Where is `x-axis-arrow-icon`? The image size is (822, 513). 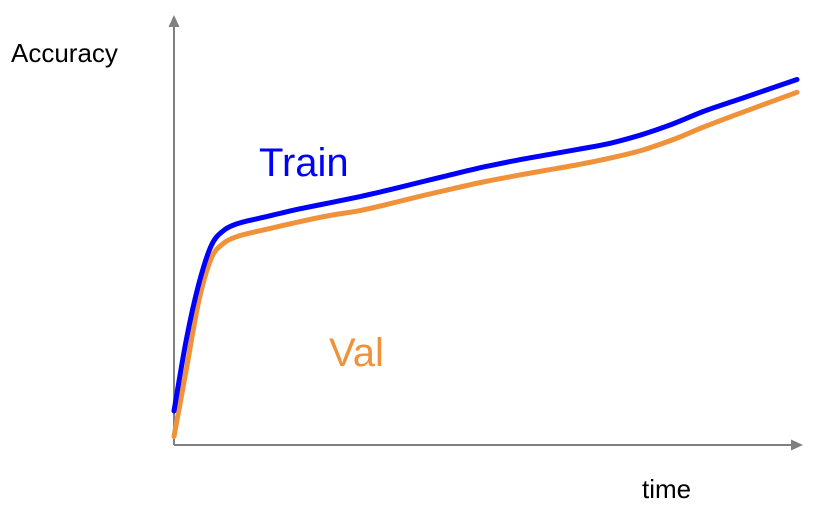 x-axis-arrow-icon is located at coordinates (797, 445).